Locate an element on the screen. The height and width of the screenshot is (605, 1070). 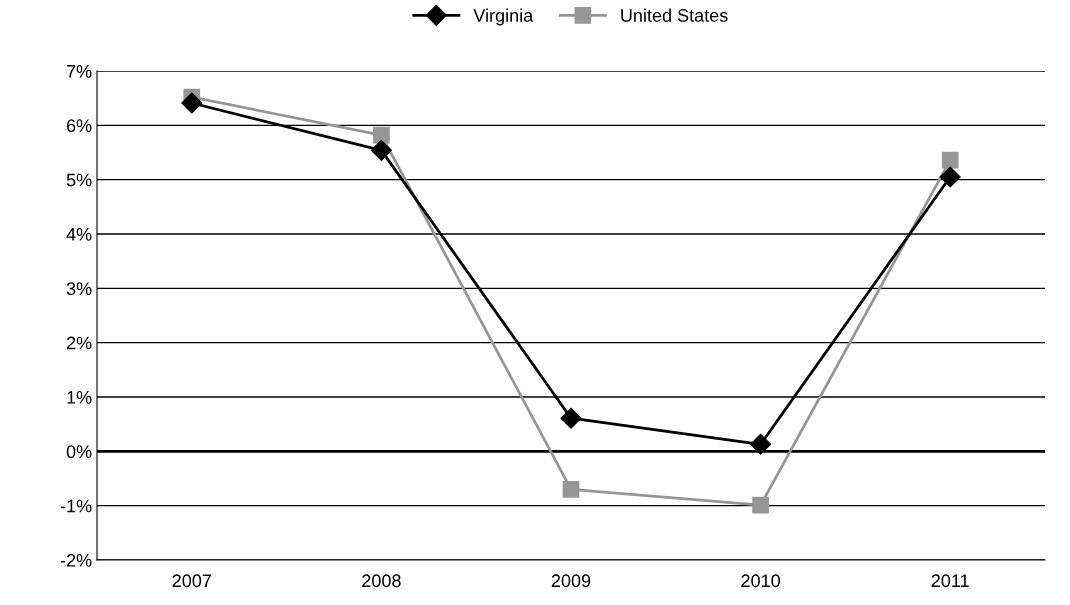
x-tick-label: 2009 is located at coordinates (571, 581).